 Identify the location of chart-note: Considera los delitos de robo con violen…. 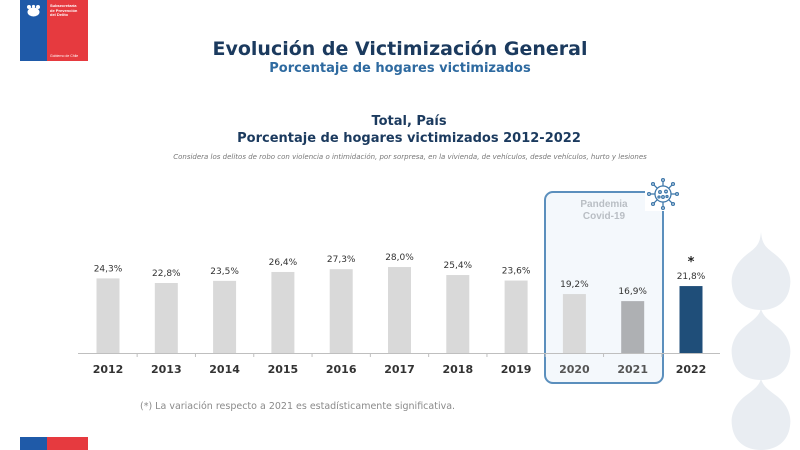
(410, 157).